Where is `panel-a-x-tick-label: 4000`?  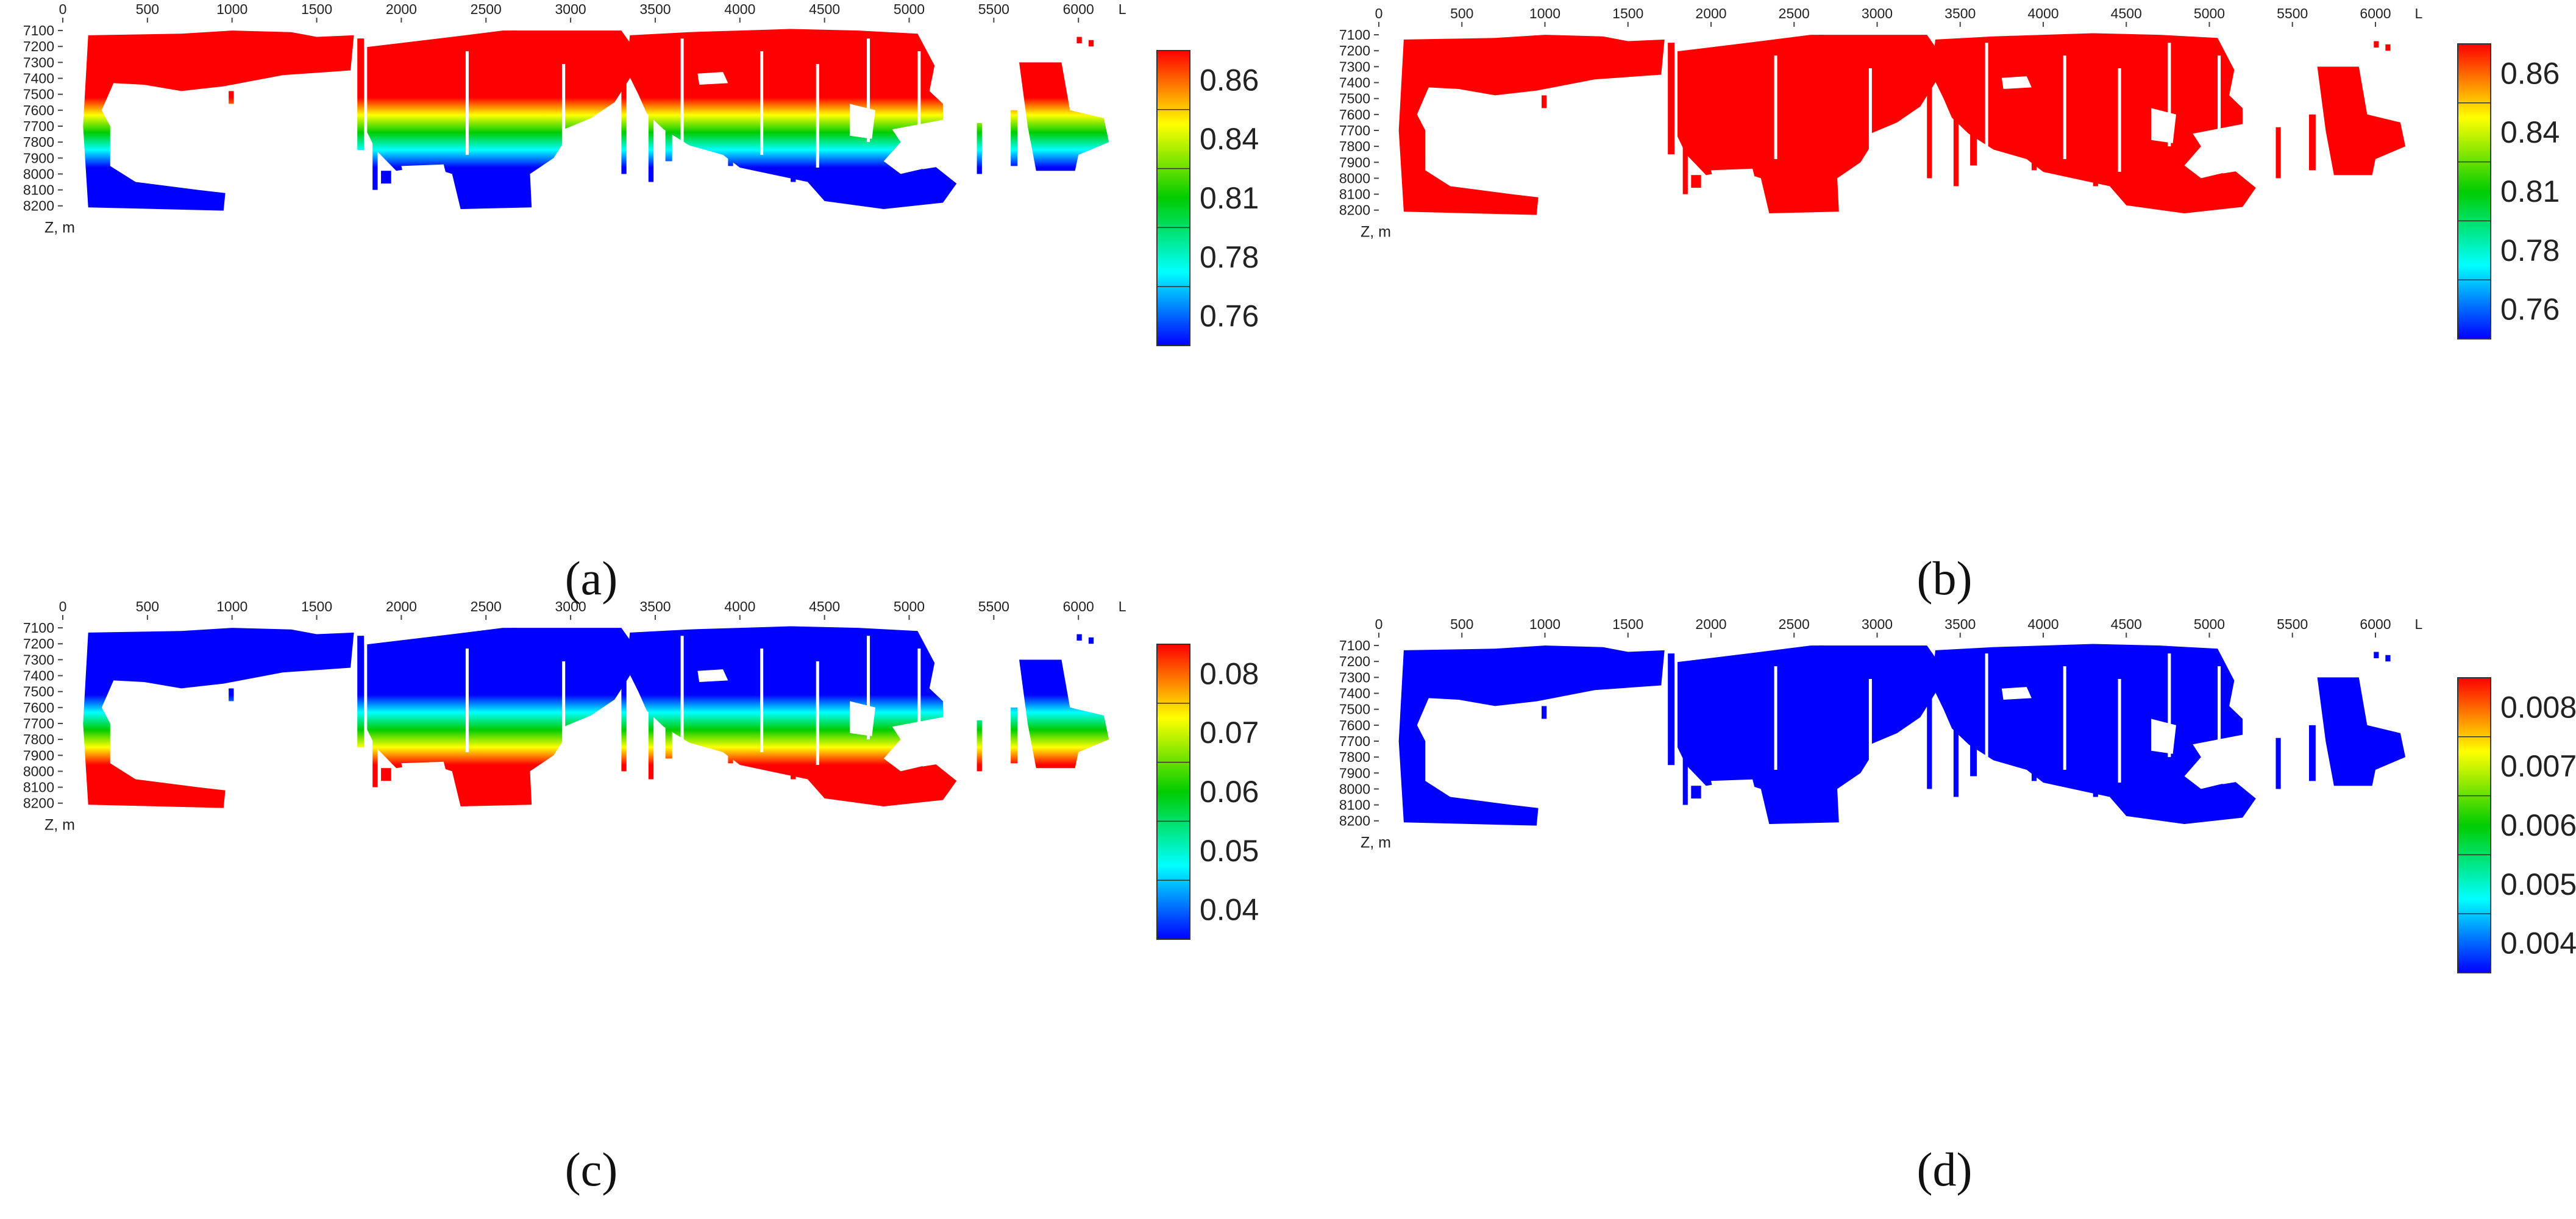
panel-a-x-tick-label: 4000 is located at coordinates (739, 9).